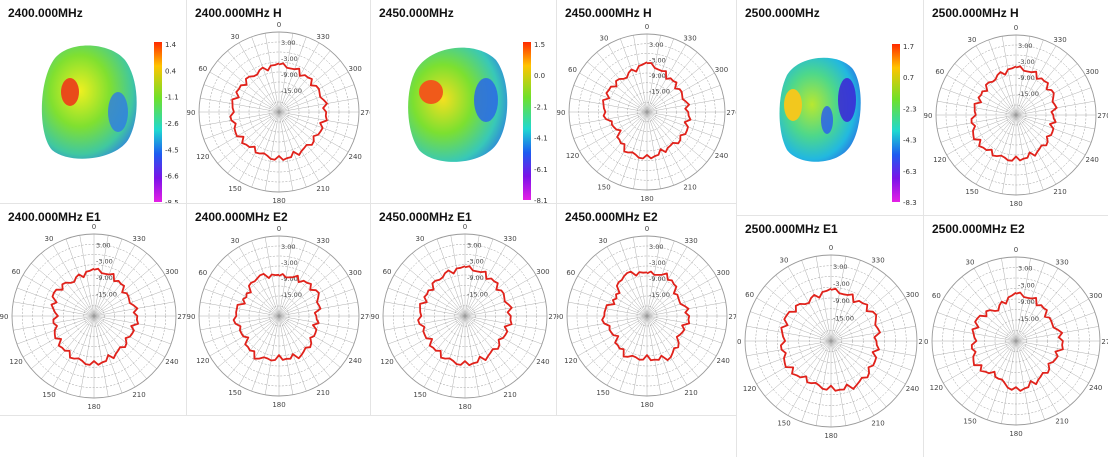 Image resolution: width=1108 pixels, height=462 pixels. What do you see at coordinates (793, 105) in the screenshot?
I see `hot-spot` at bounding box center [793, 105].